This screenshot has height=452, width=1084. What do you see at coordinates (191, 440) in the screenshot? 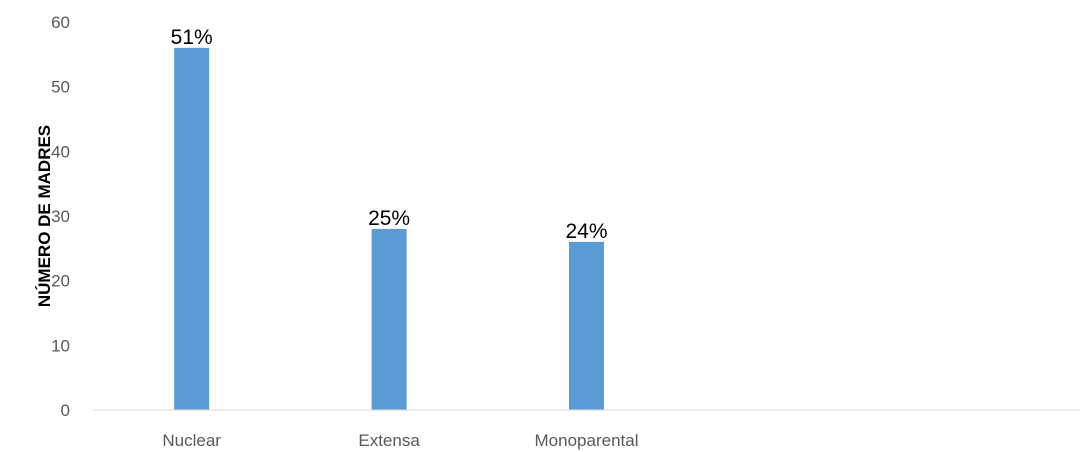
I see `x-category-label: Nuclear` at bounding box center [191, 440].